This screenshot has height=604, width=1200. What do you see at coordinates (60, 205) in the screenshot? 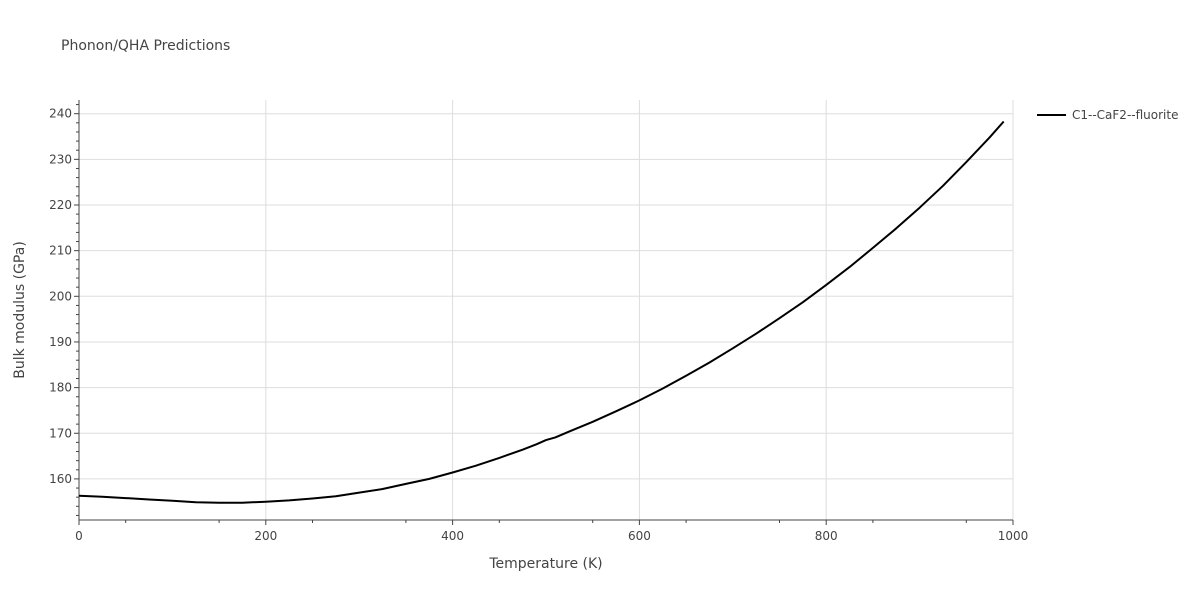
I see `y-tick-label: 220` at bounding box center [60, 205].